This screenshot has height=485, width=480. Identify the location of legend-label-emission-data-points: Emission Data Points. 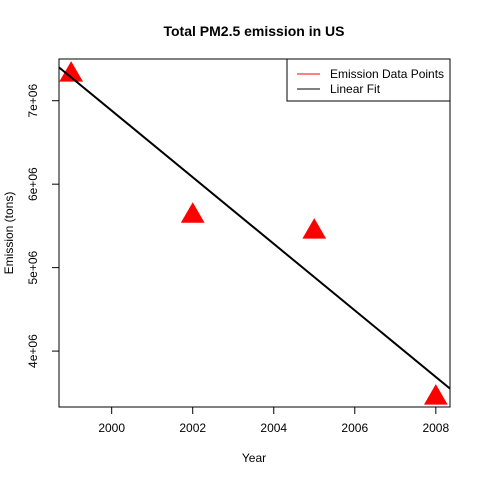
(387, 74).